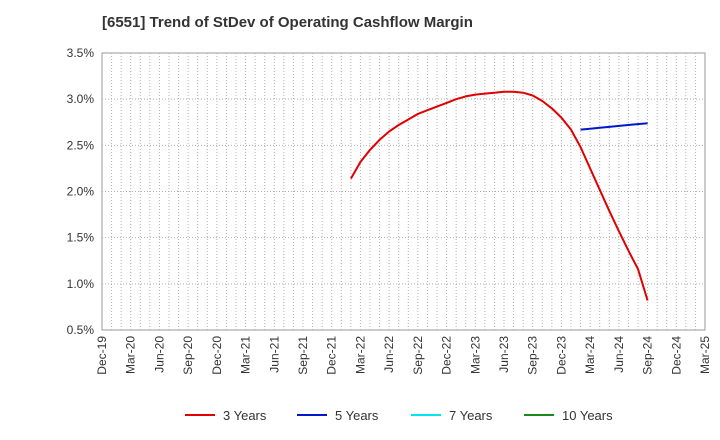  Describe the element at coordinates (619, 354) in the screenshot. I see `x-tick-label: Jun-24` at that location.